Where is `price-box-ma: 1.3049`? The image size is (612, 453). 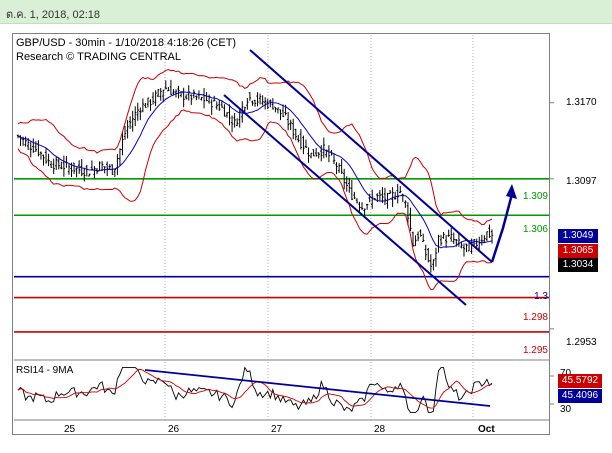 price-box-ma: 1.3049 is located at coordinates (578, 236).